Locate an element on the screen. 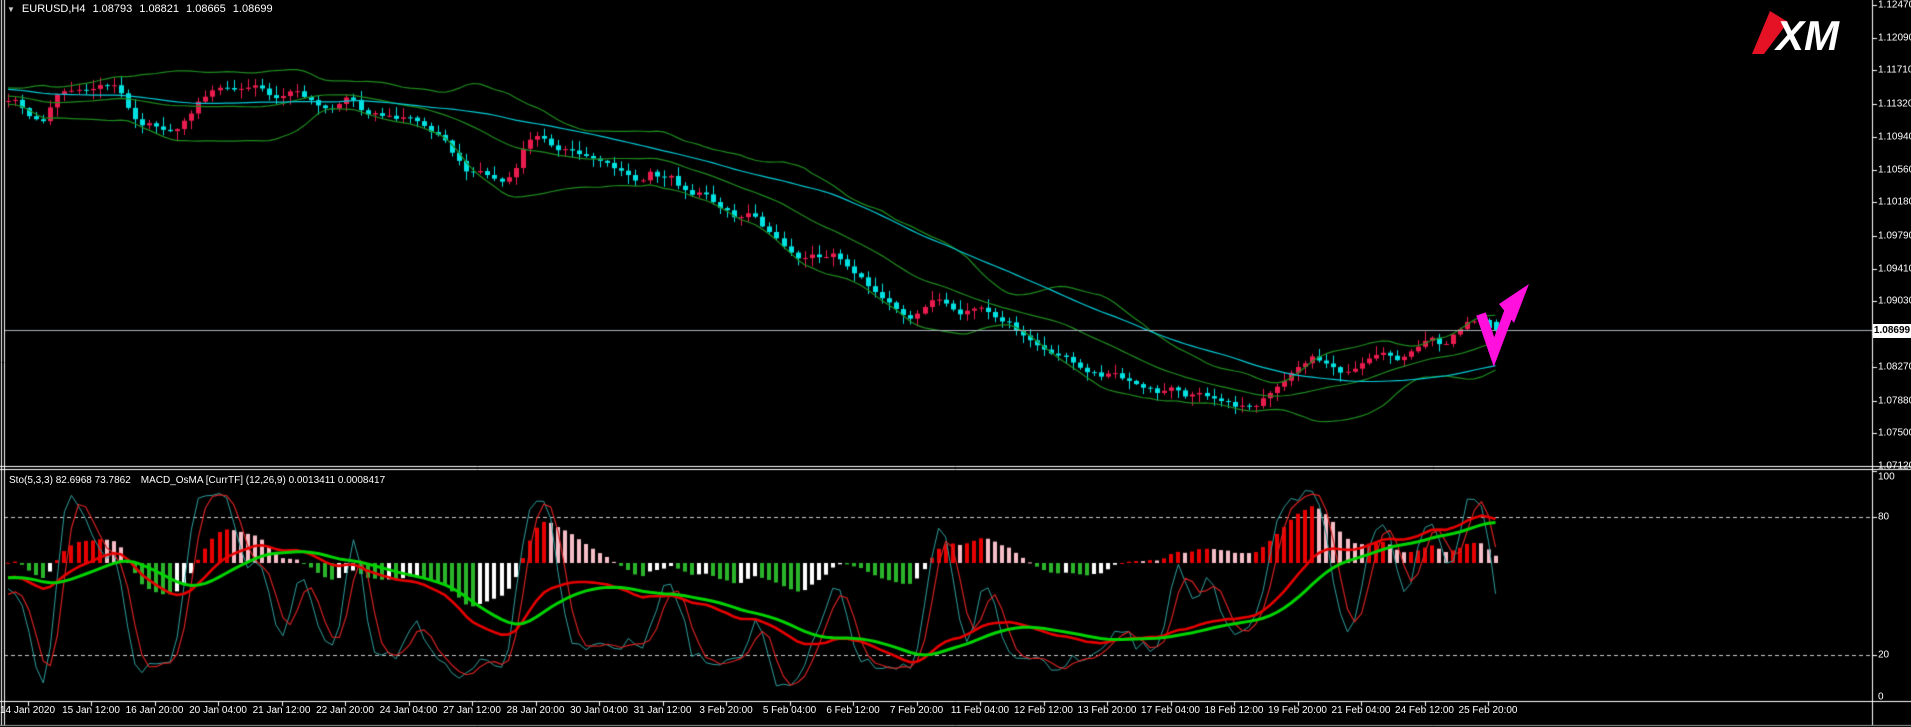  time-axis-label: 18 Feb 12:00 is located at coordinates (1234, 710).